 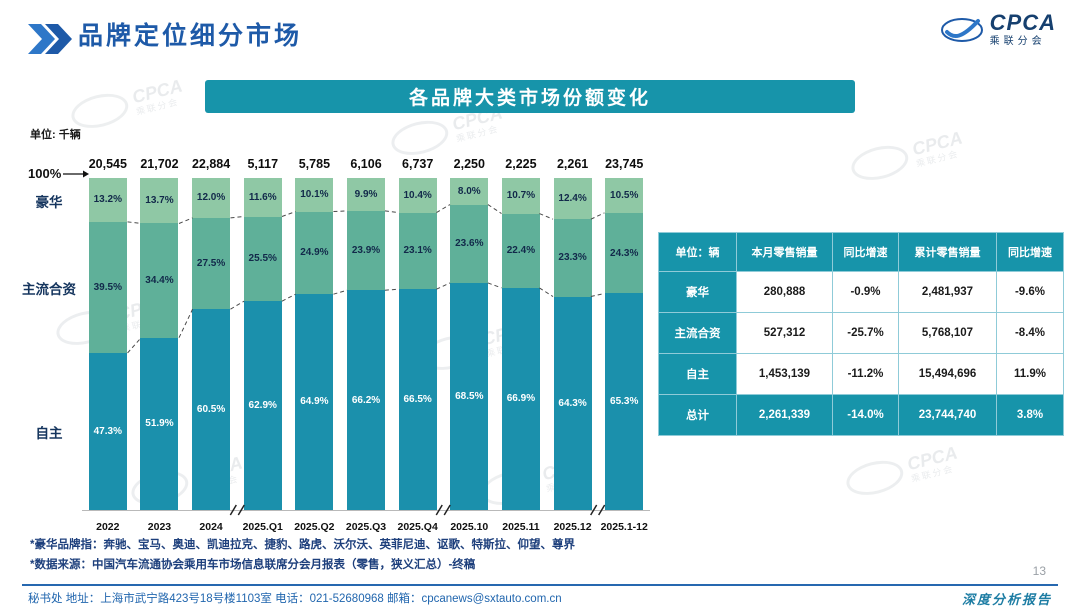 What do you see at coordinates (108, 527) in the screenshot?
I see `category-label: 2022` at bounding box center [108, 527].